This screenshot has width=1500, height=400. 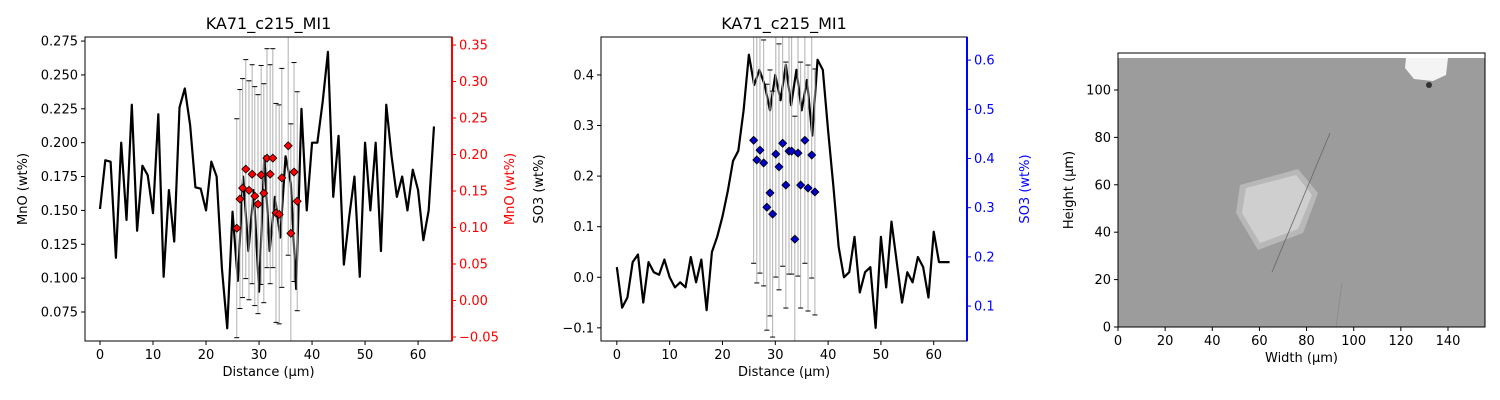 I want to click on y2-tick-label: 0.4, so click(x=984, y=159).